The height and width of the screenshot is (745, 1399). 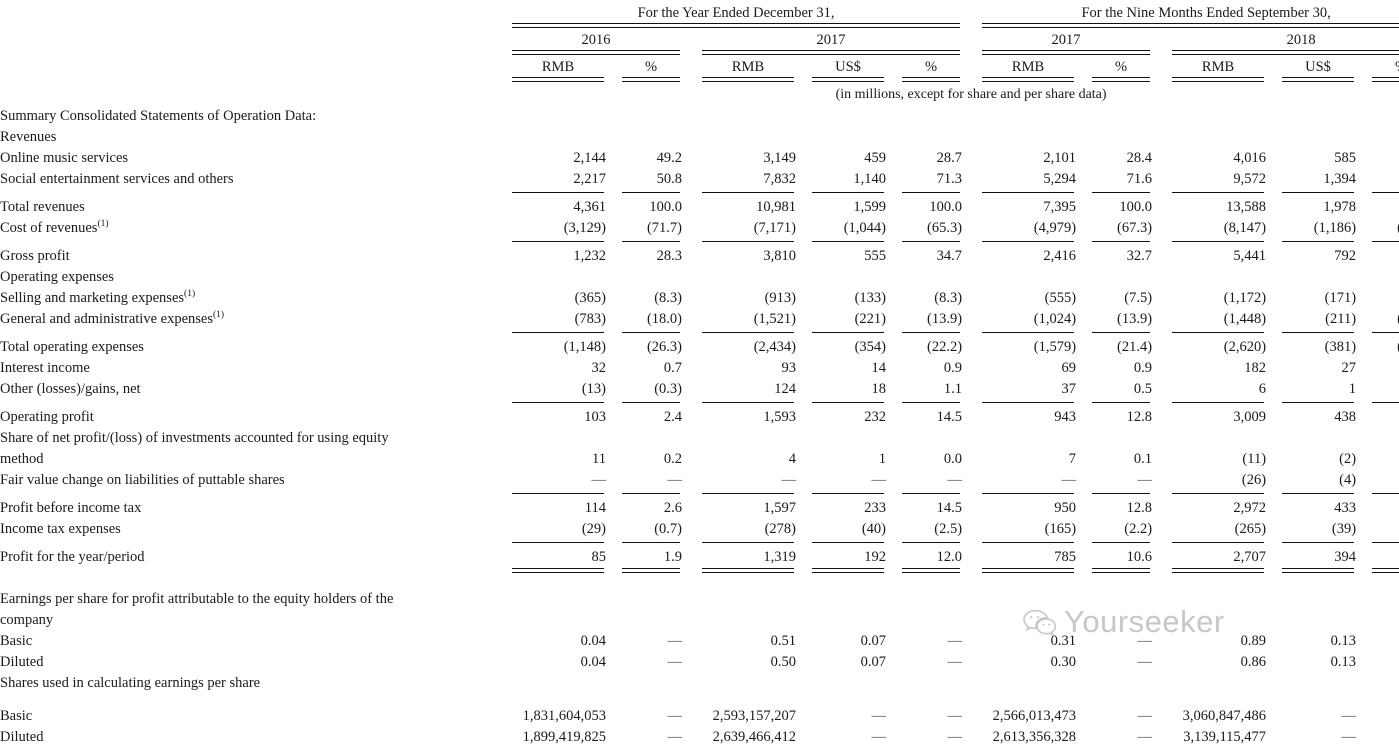 I want to click on header-col-rmb-2017: RMB, so click(x=748, y=66).